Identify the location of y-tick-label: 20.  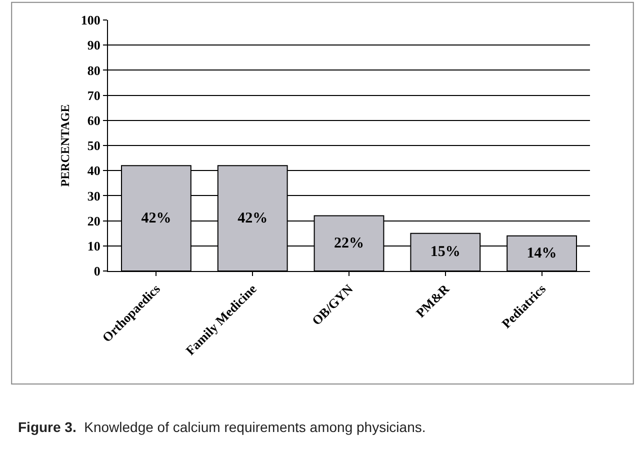
(93, 220).